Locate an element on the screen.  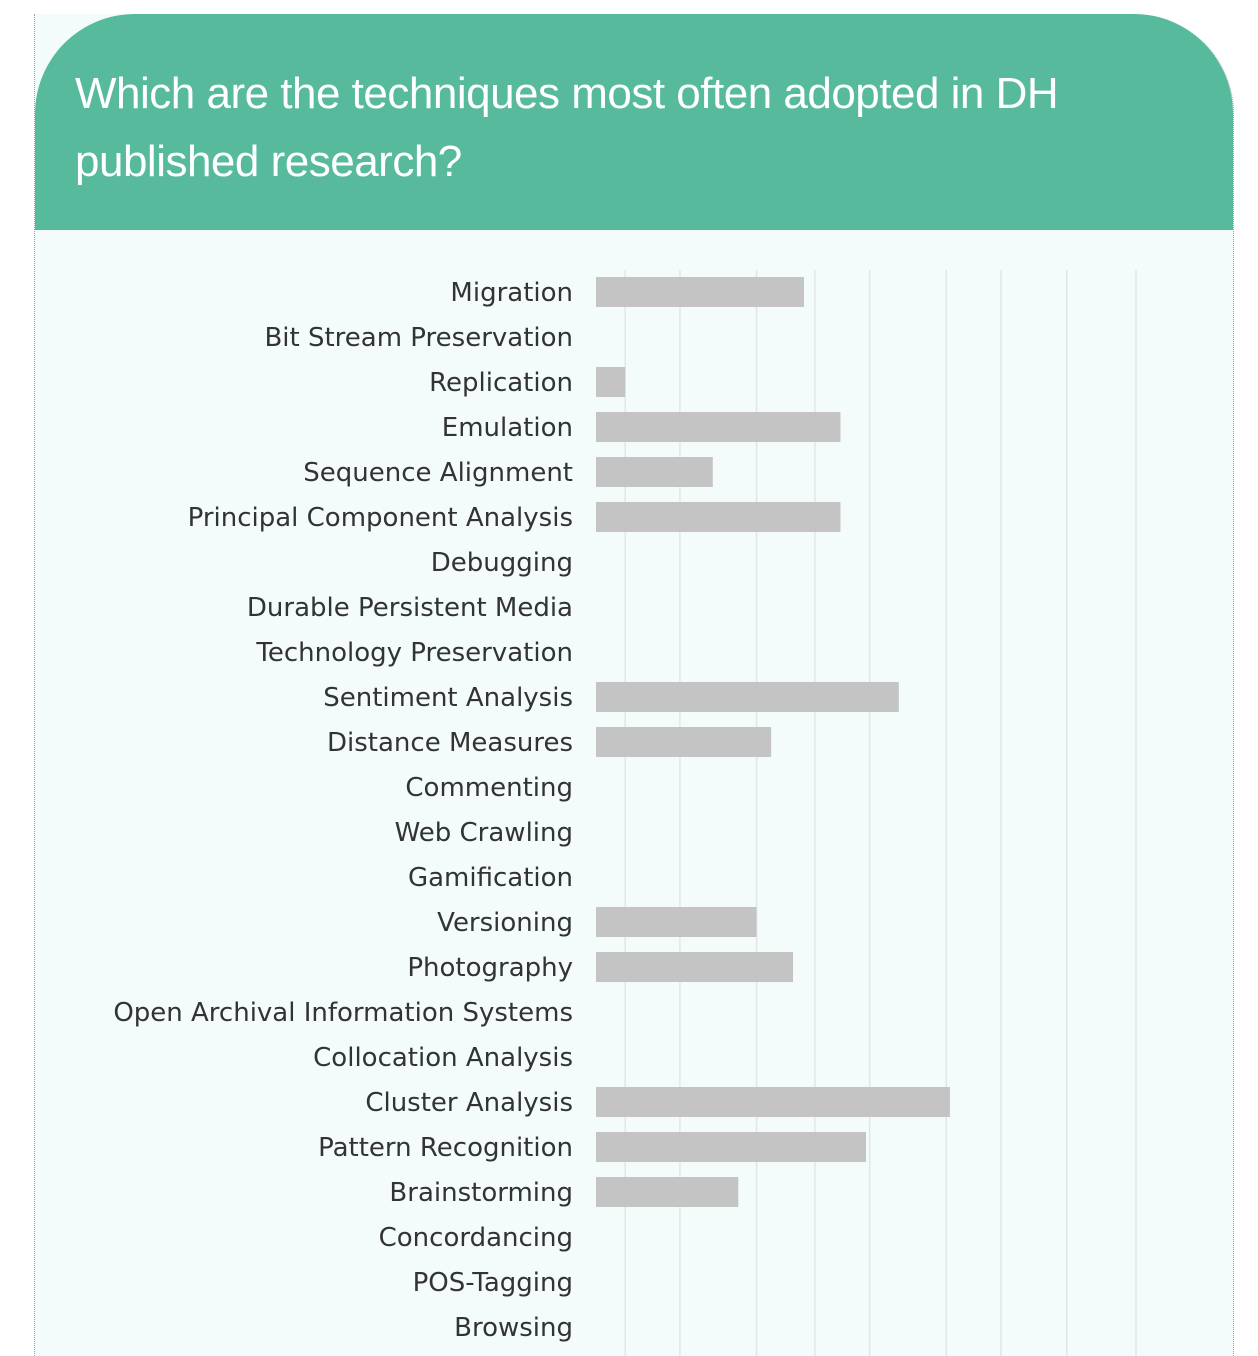
category-label: Principal Component Analysis is located at coordinates (380, 518).